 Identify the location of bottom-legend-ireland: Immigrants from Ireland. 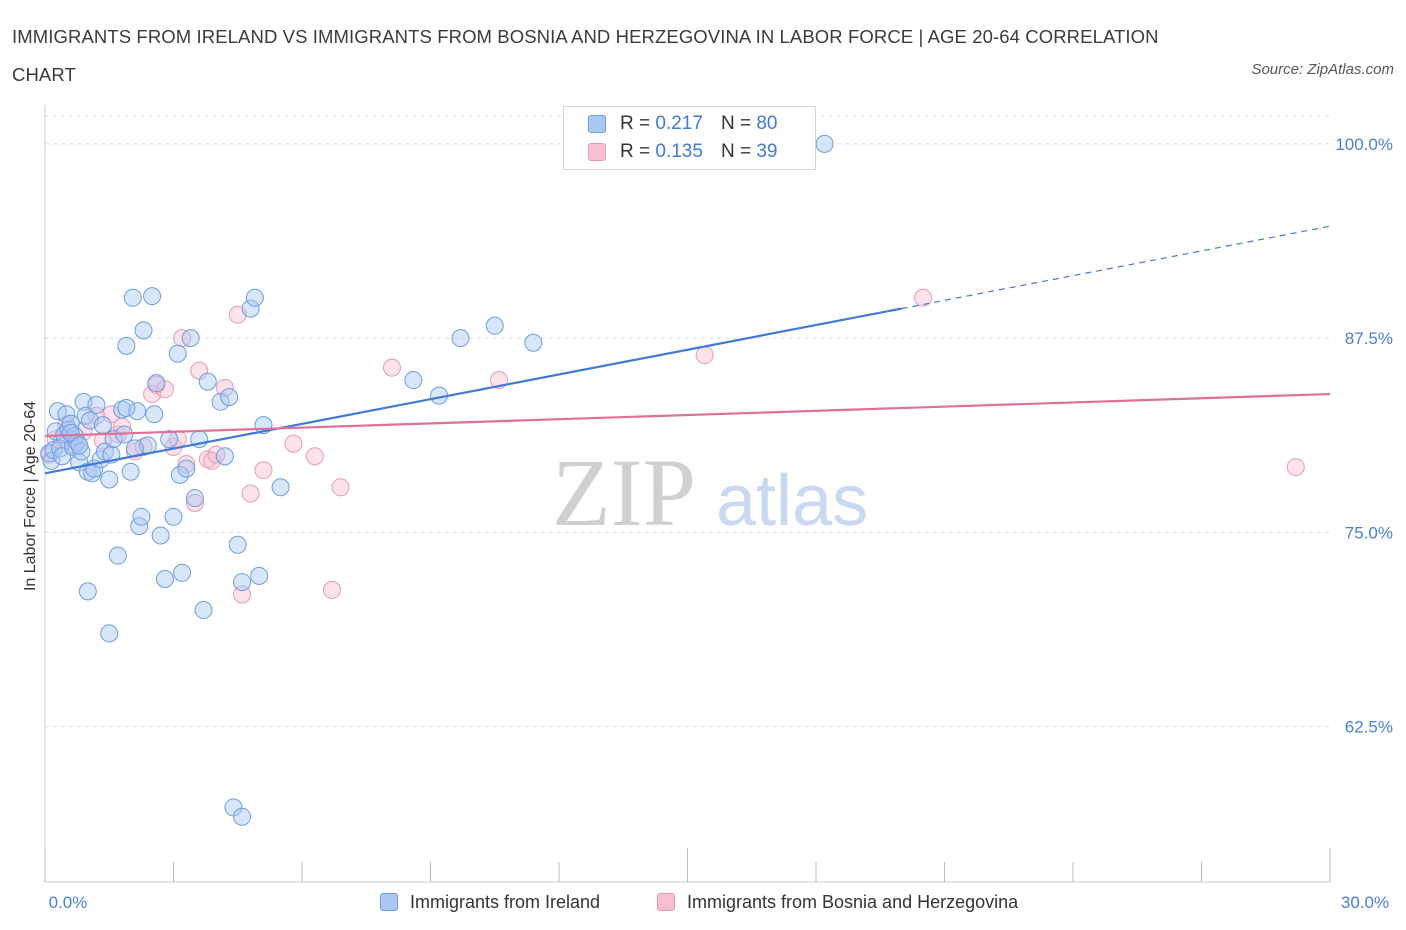
(490, 902).